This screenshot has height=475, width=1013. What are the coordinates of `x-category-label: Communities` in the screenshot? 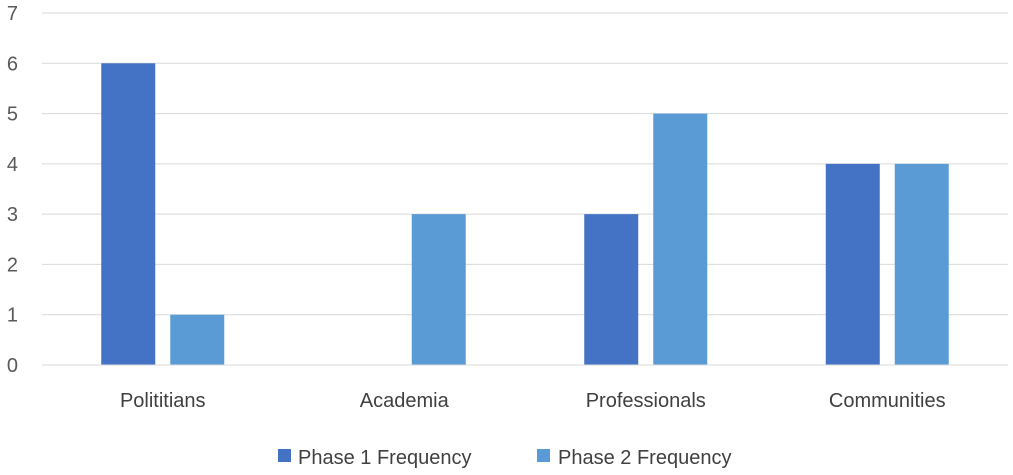 It's located at (887, 401).